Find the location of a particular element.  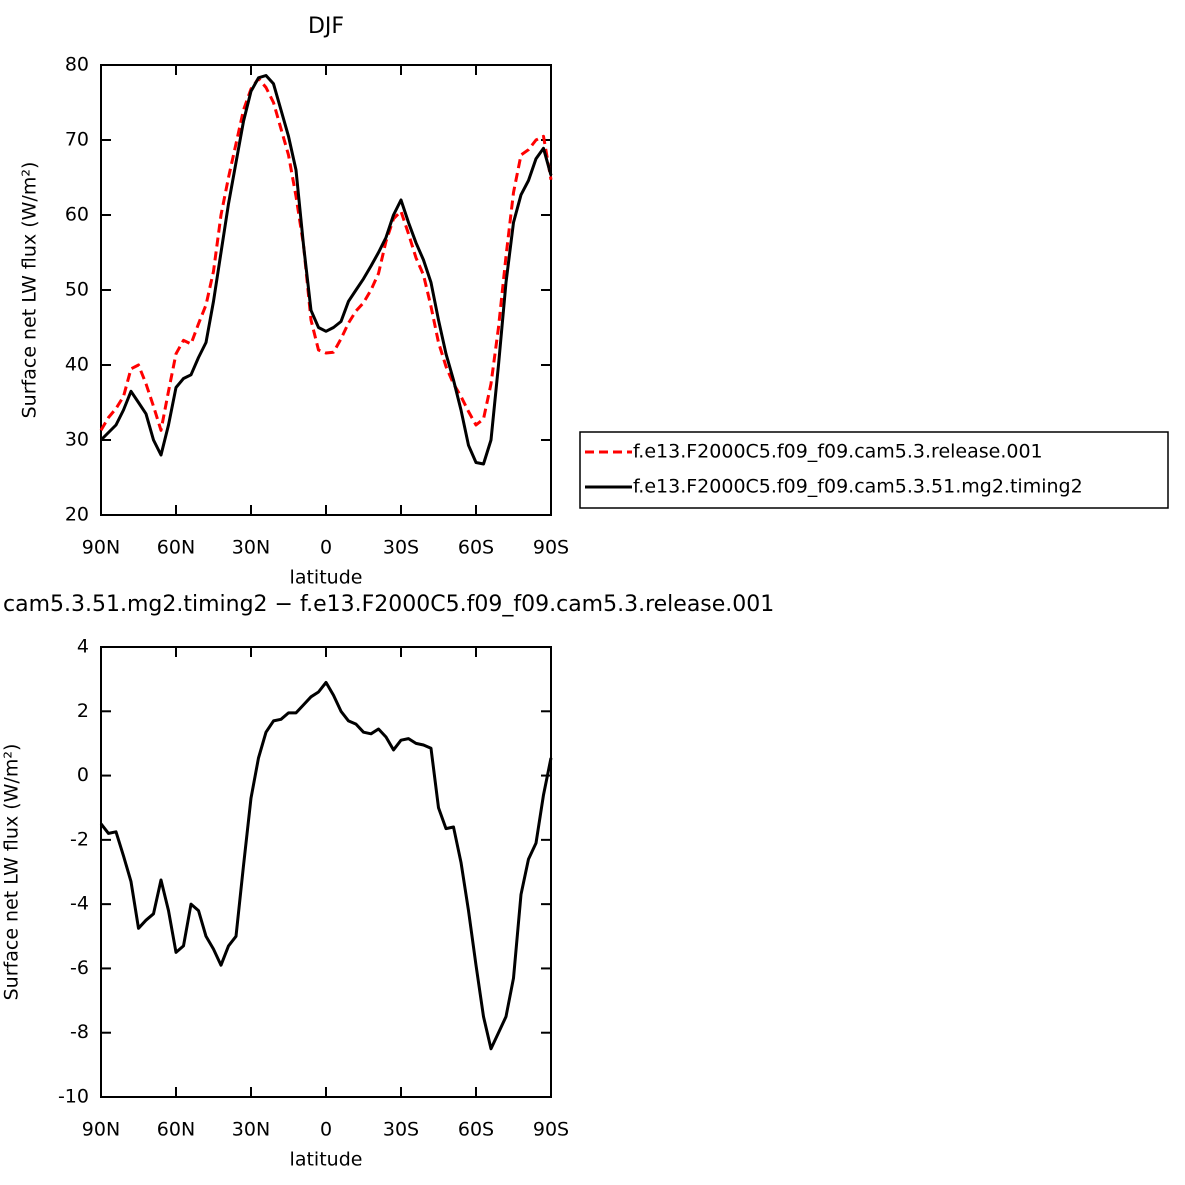

y-tick-label: 30 is located at coordinates (77, 440).